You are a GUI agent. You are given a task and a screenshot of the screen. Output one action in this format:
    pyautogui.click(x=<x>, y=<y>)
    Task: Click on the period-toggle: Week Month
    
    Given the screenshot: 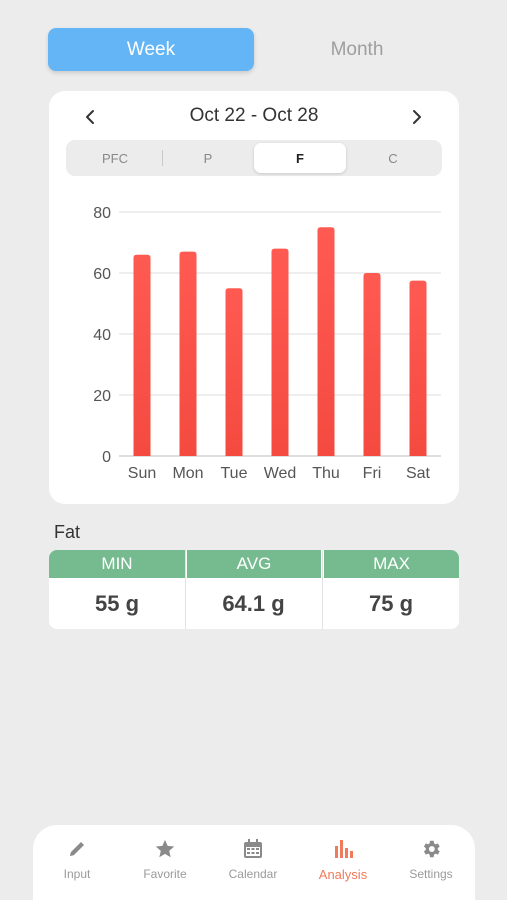 What is the action you would take?
    pyautogui.click(x=254, y=50)
    